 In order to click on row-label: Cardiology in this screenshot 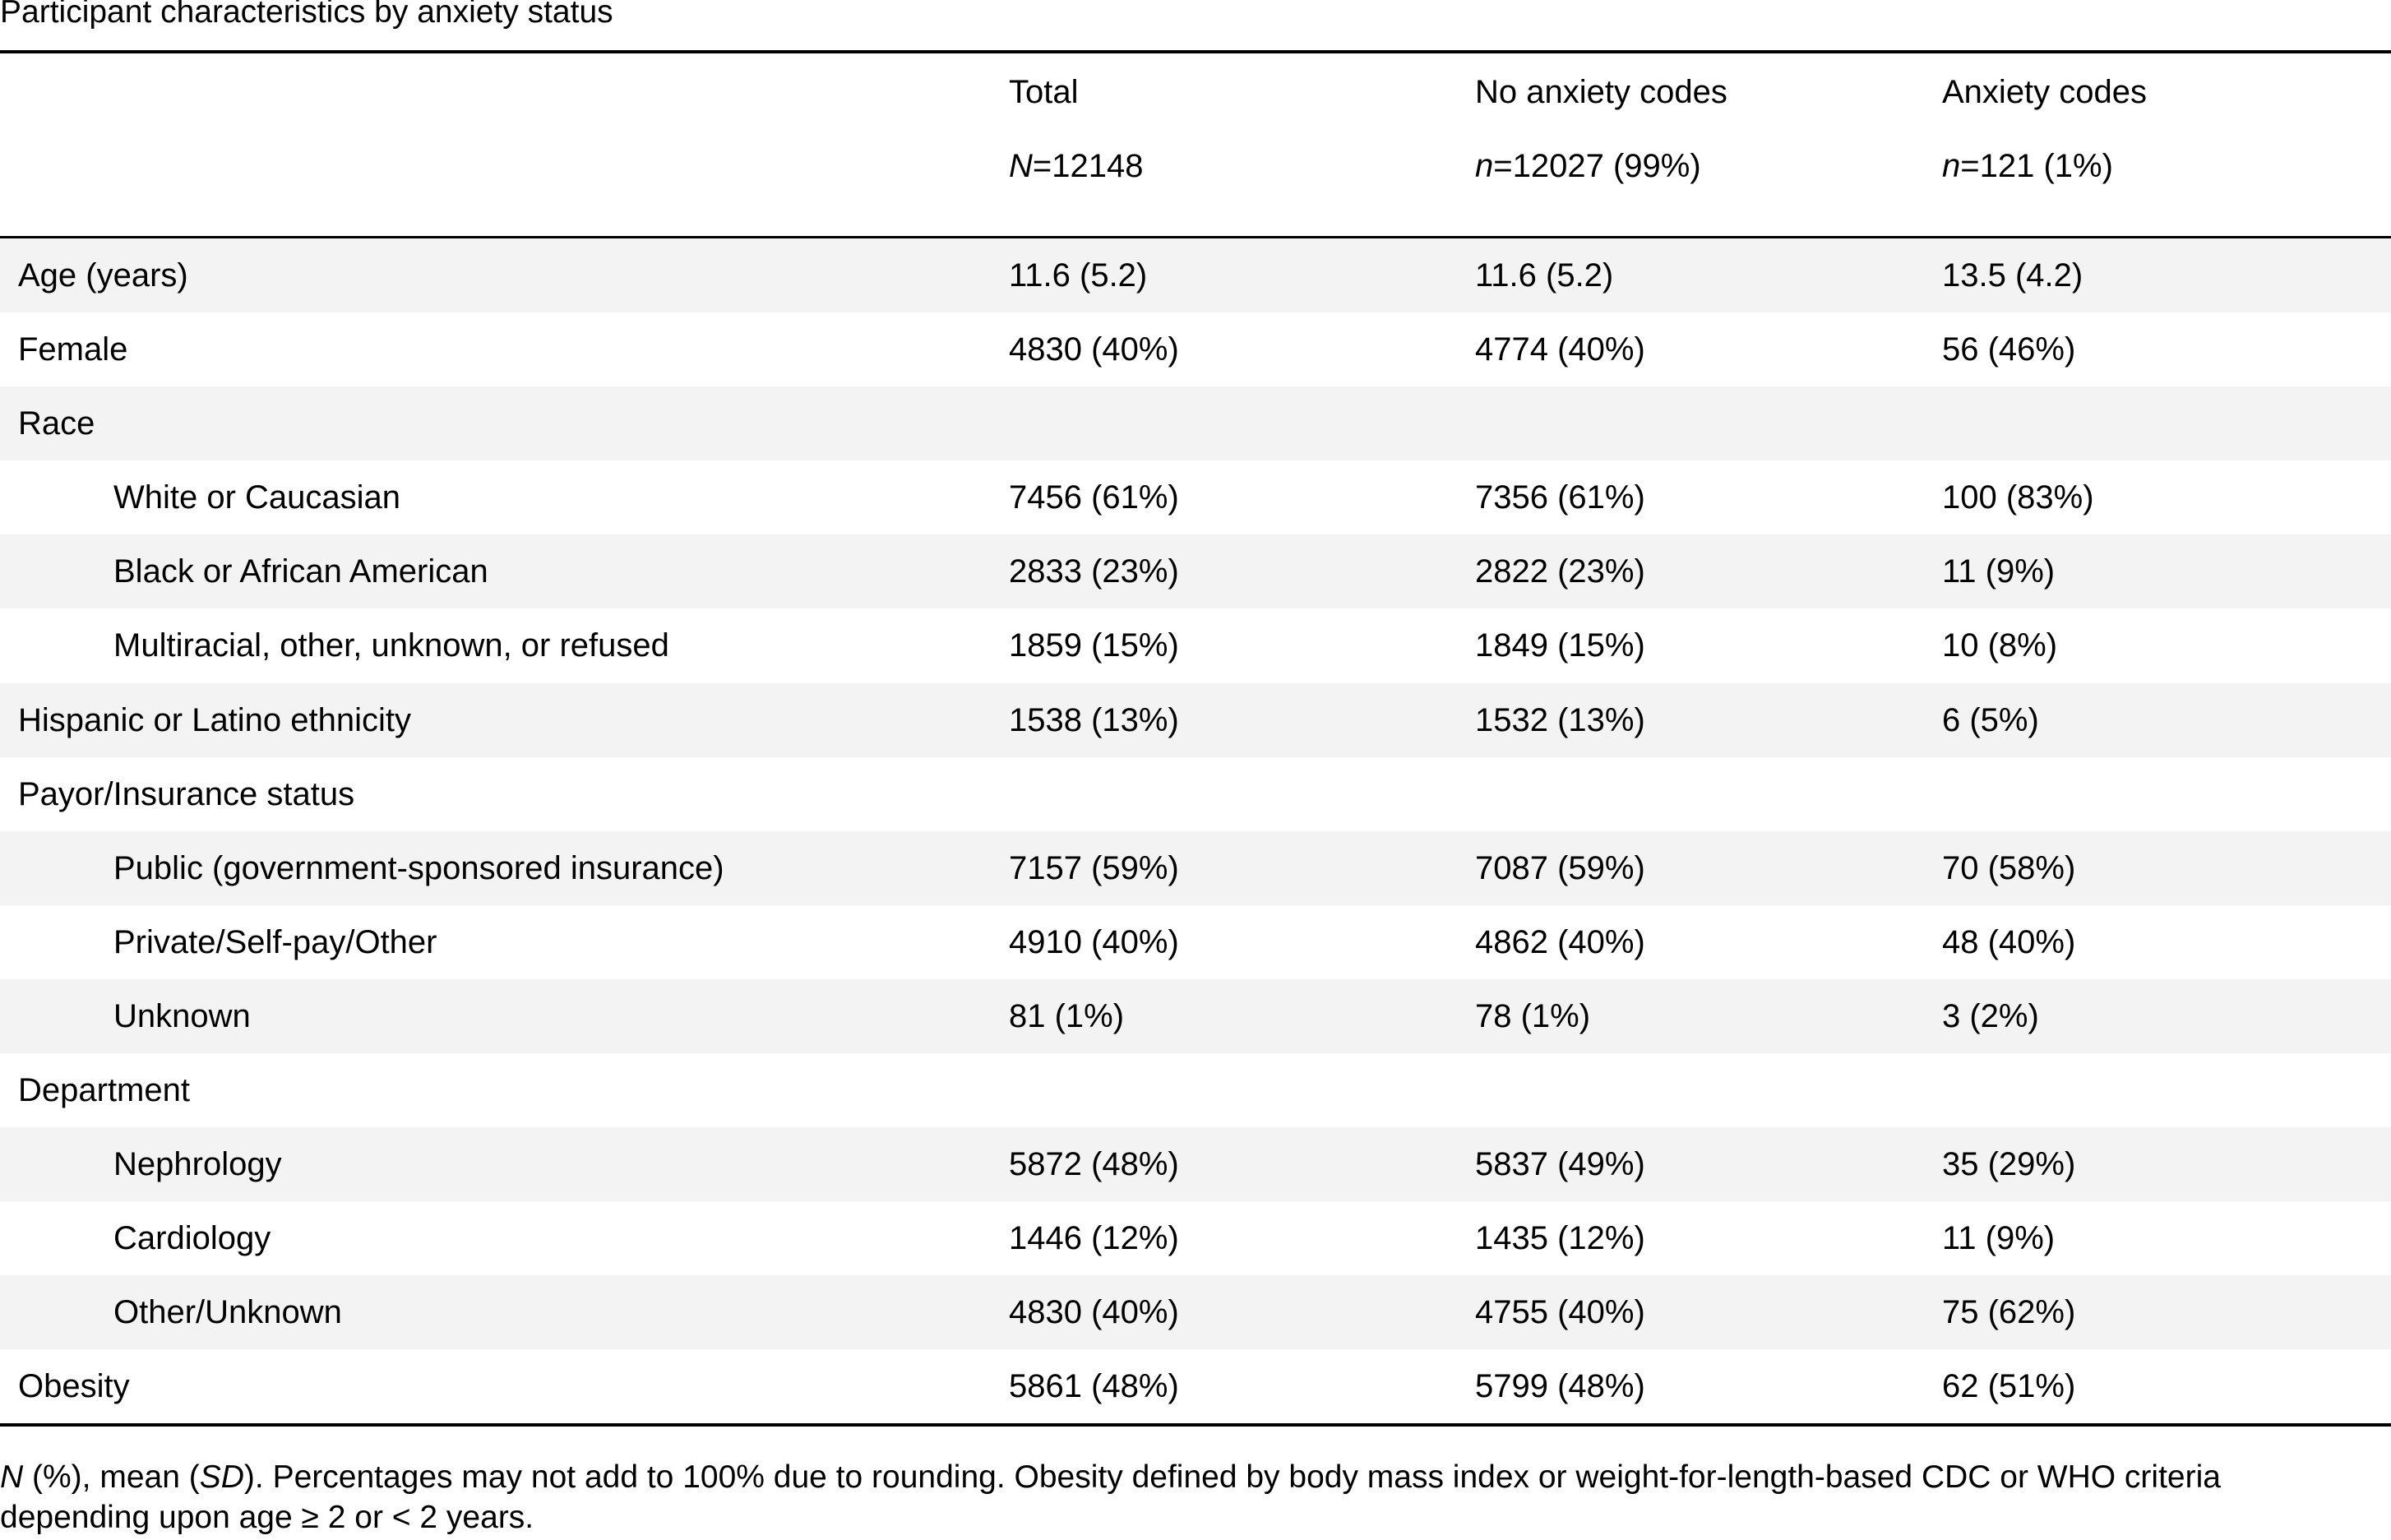, I will do `click(192, 1239)`.